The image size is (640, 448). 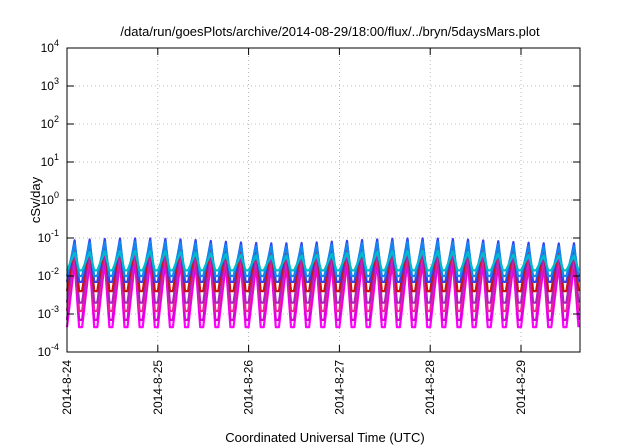 What do you see at coordinates (48, 312) in the screenshot?
I see `y-tick-label: 10⁻³` at bounding box center [48, 312].